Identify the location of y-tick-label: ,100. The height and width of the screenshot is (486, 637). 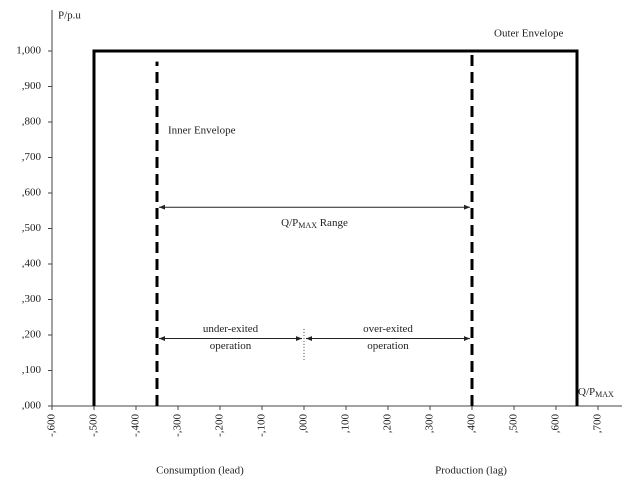
(32, 370).